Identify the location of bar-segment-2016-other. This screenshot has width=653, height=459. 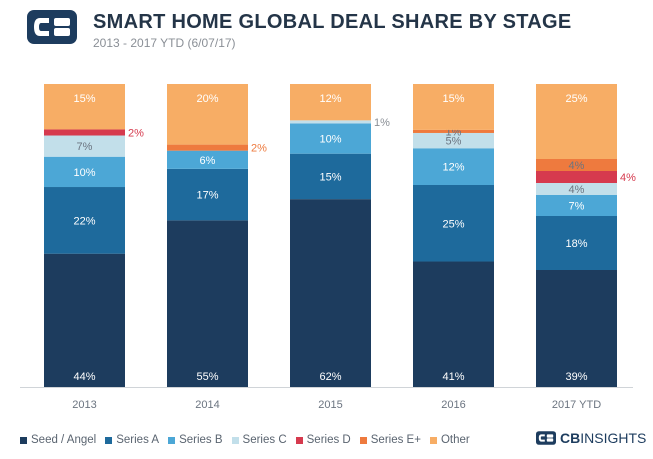
(453, 107).